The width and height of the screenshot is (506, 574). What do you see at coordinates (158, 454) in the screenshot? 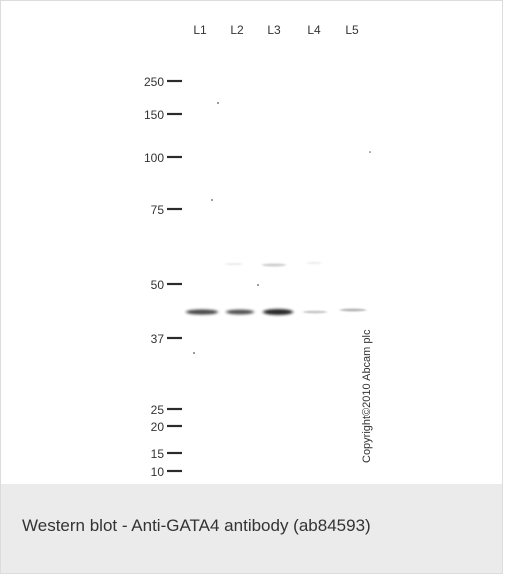
I see `marker-label-15: 15` at bounding box center [158, 454].